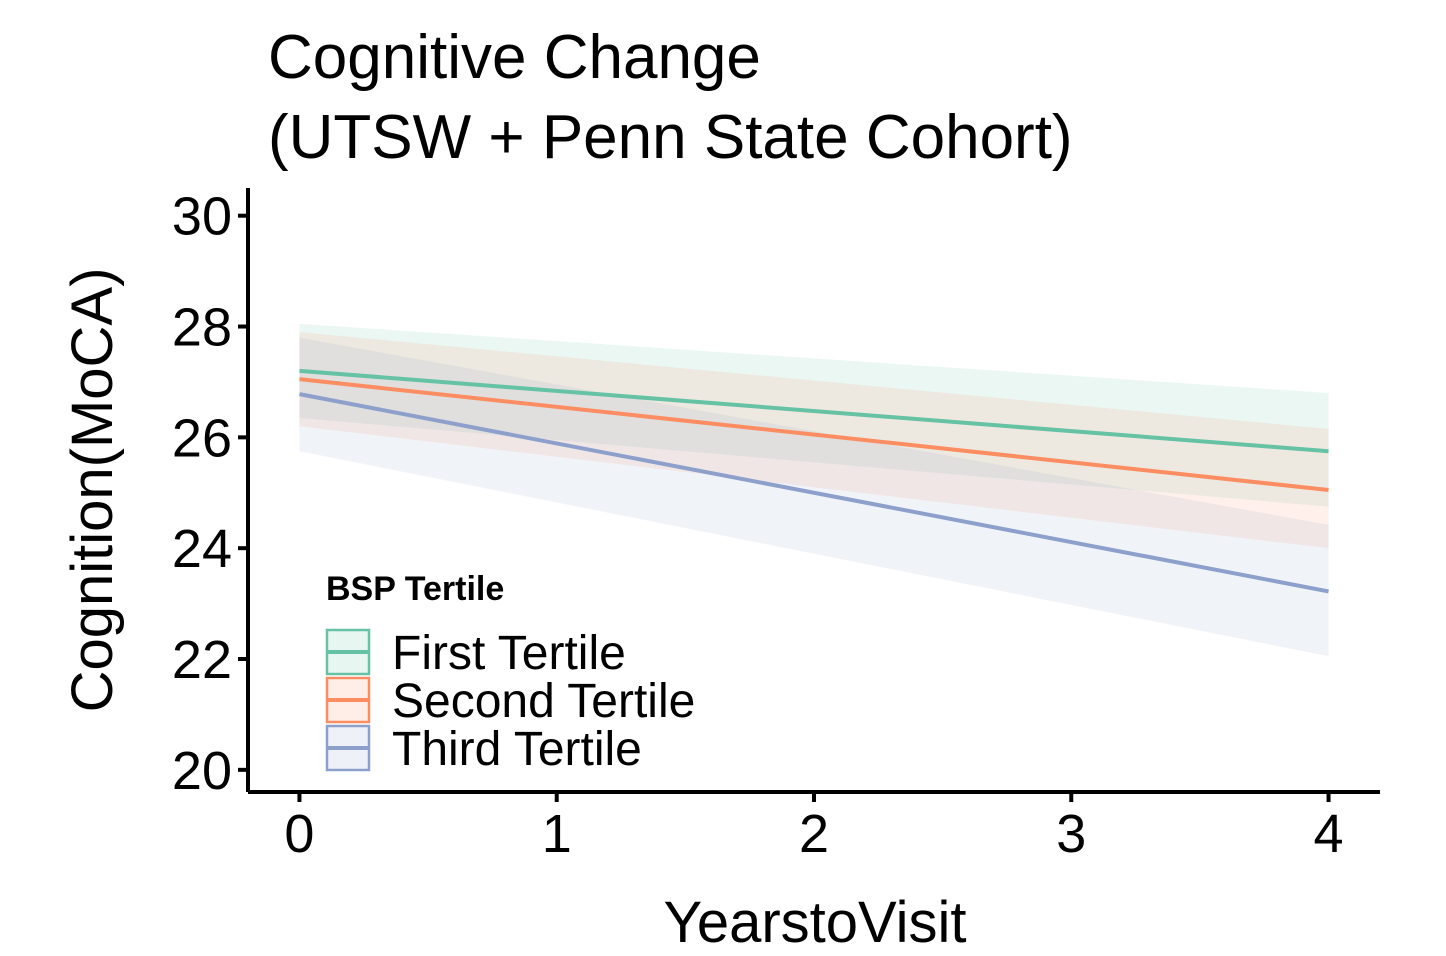  Describe the element at coordinates (814, 834) in the screenshot. I see `x-tick-label: 2` at that location.